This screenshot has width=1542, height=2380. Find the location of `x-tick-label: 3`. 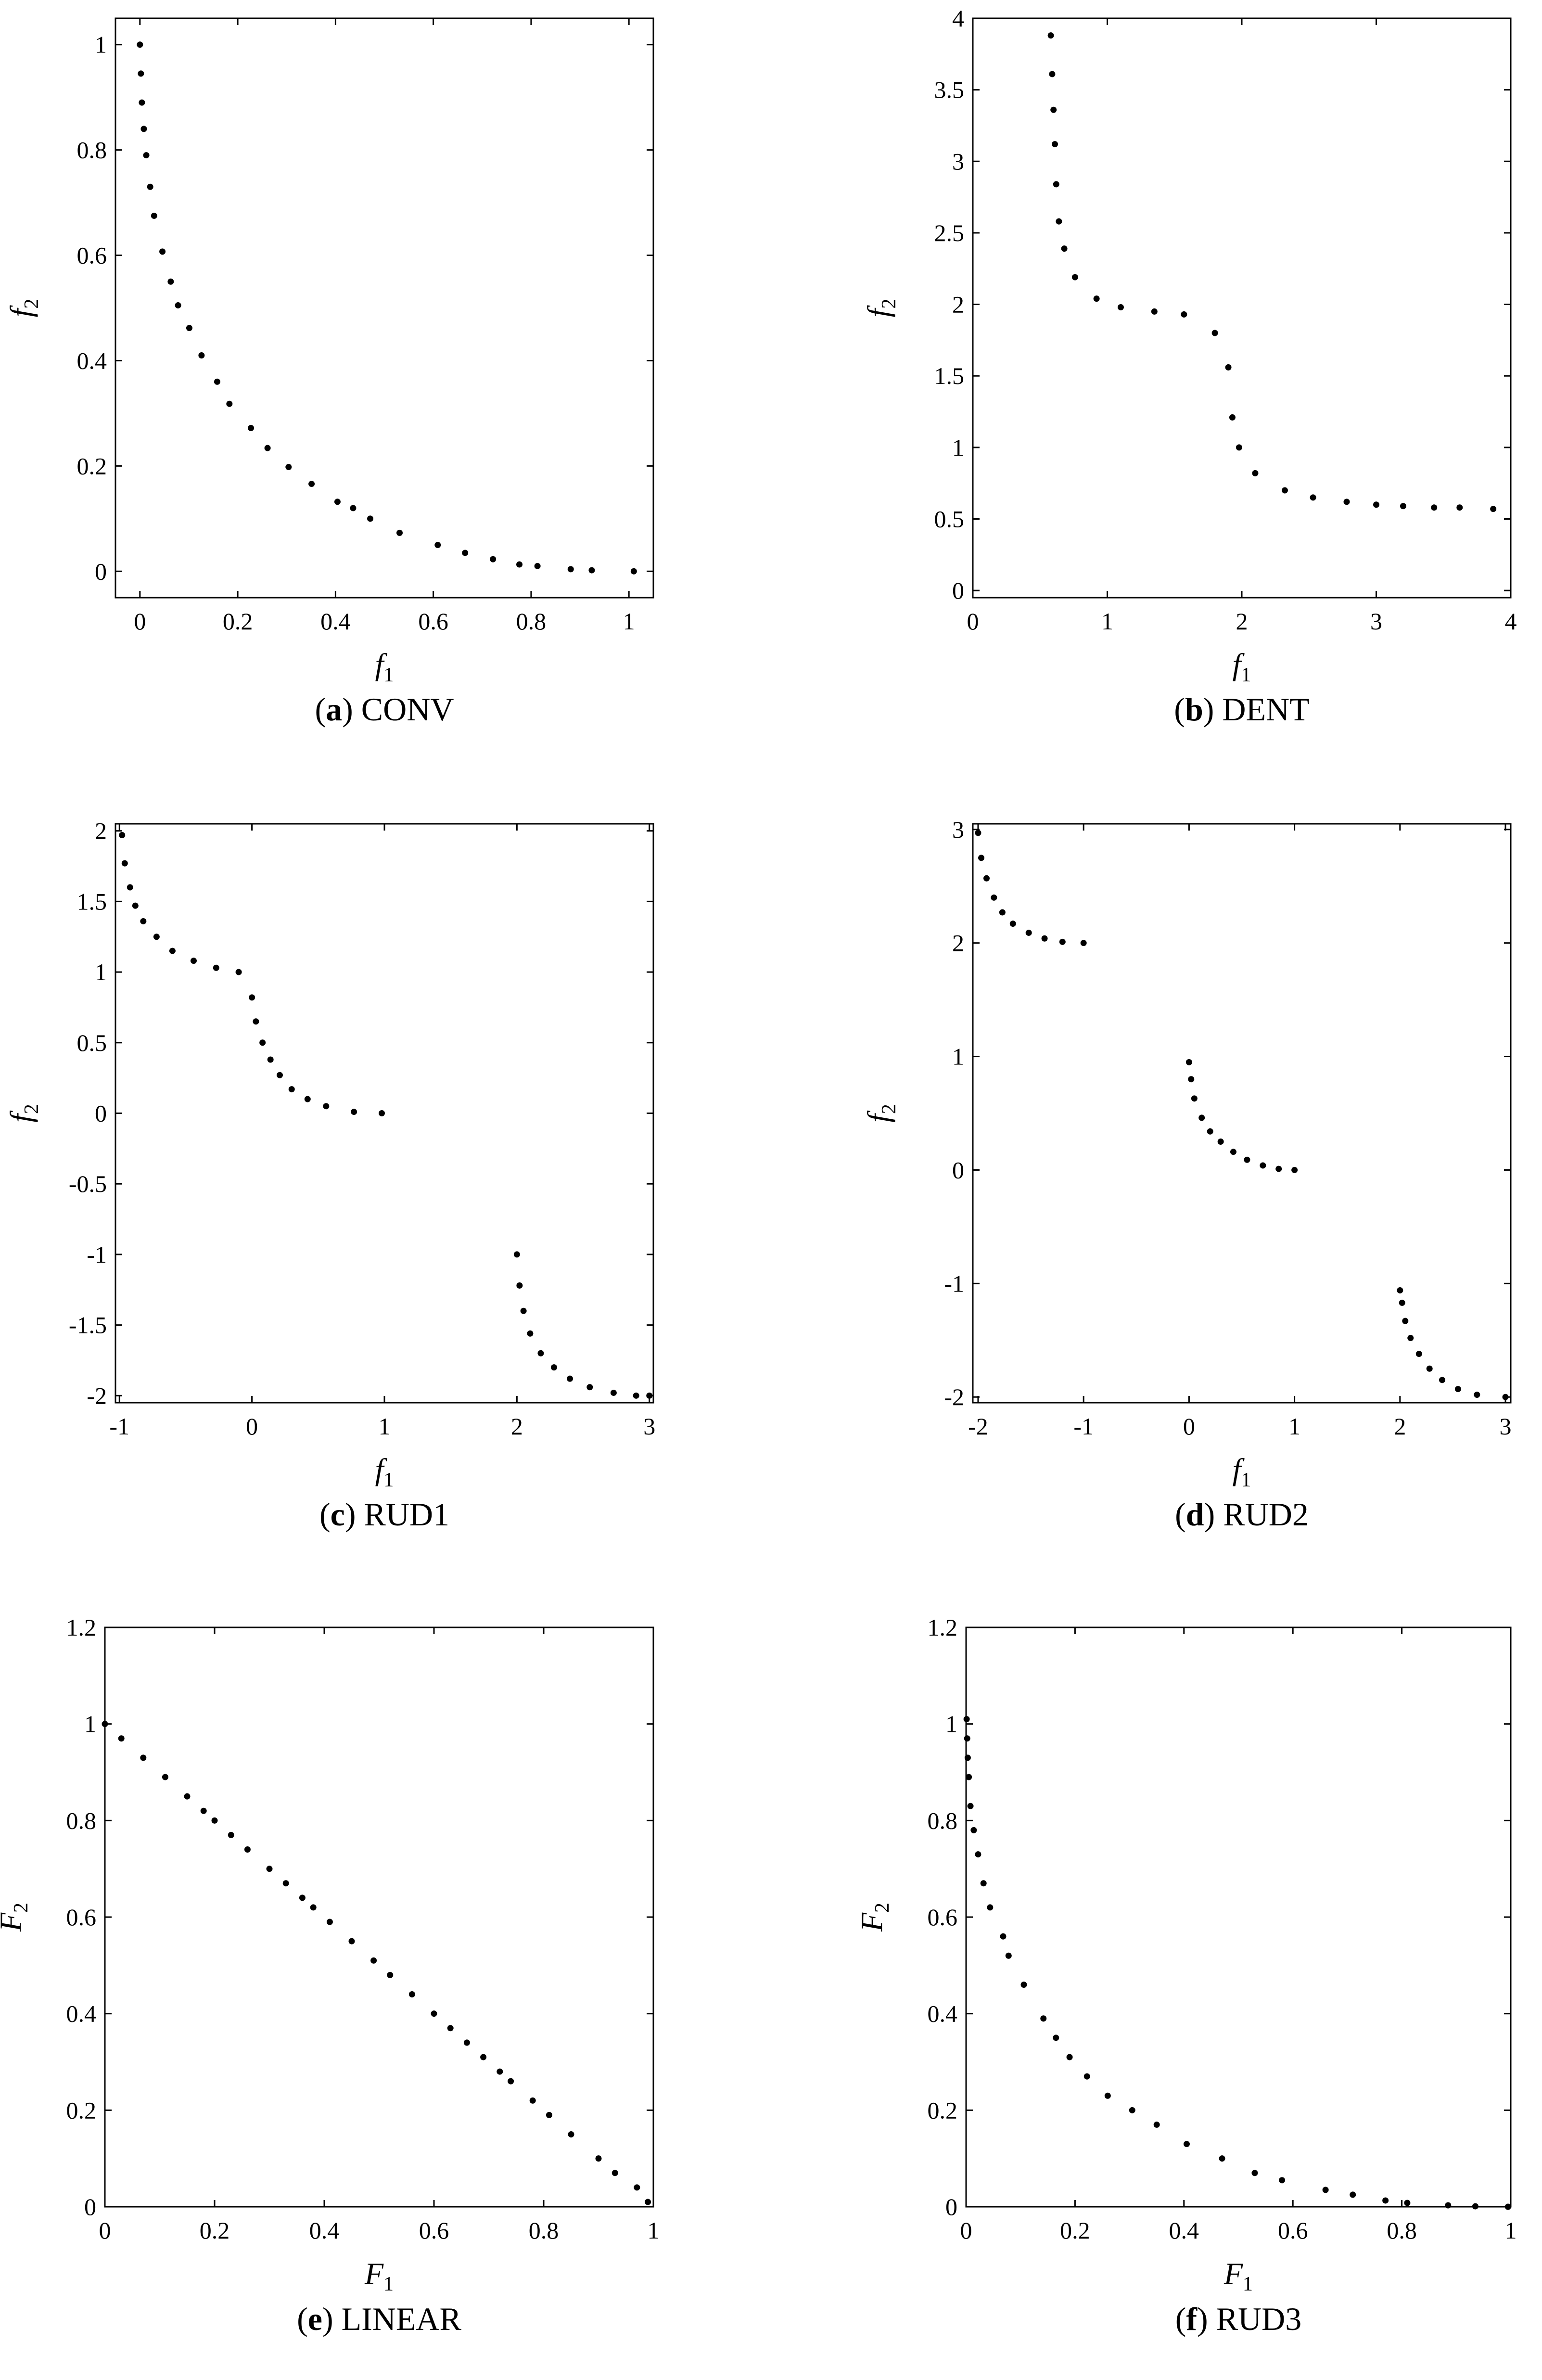

x-tick-label: 3 is located at coordinates (649, 1427).